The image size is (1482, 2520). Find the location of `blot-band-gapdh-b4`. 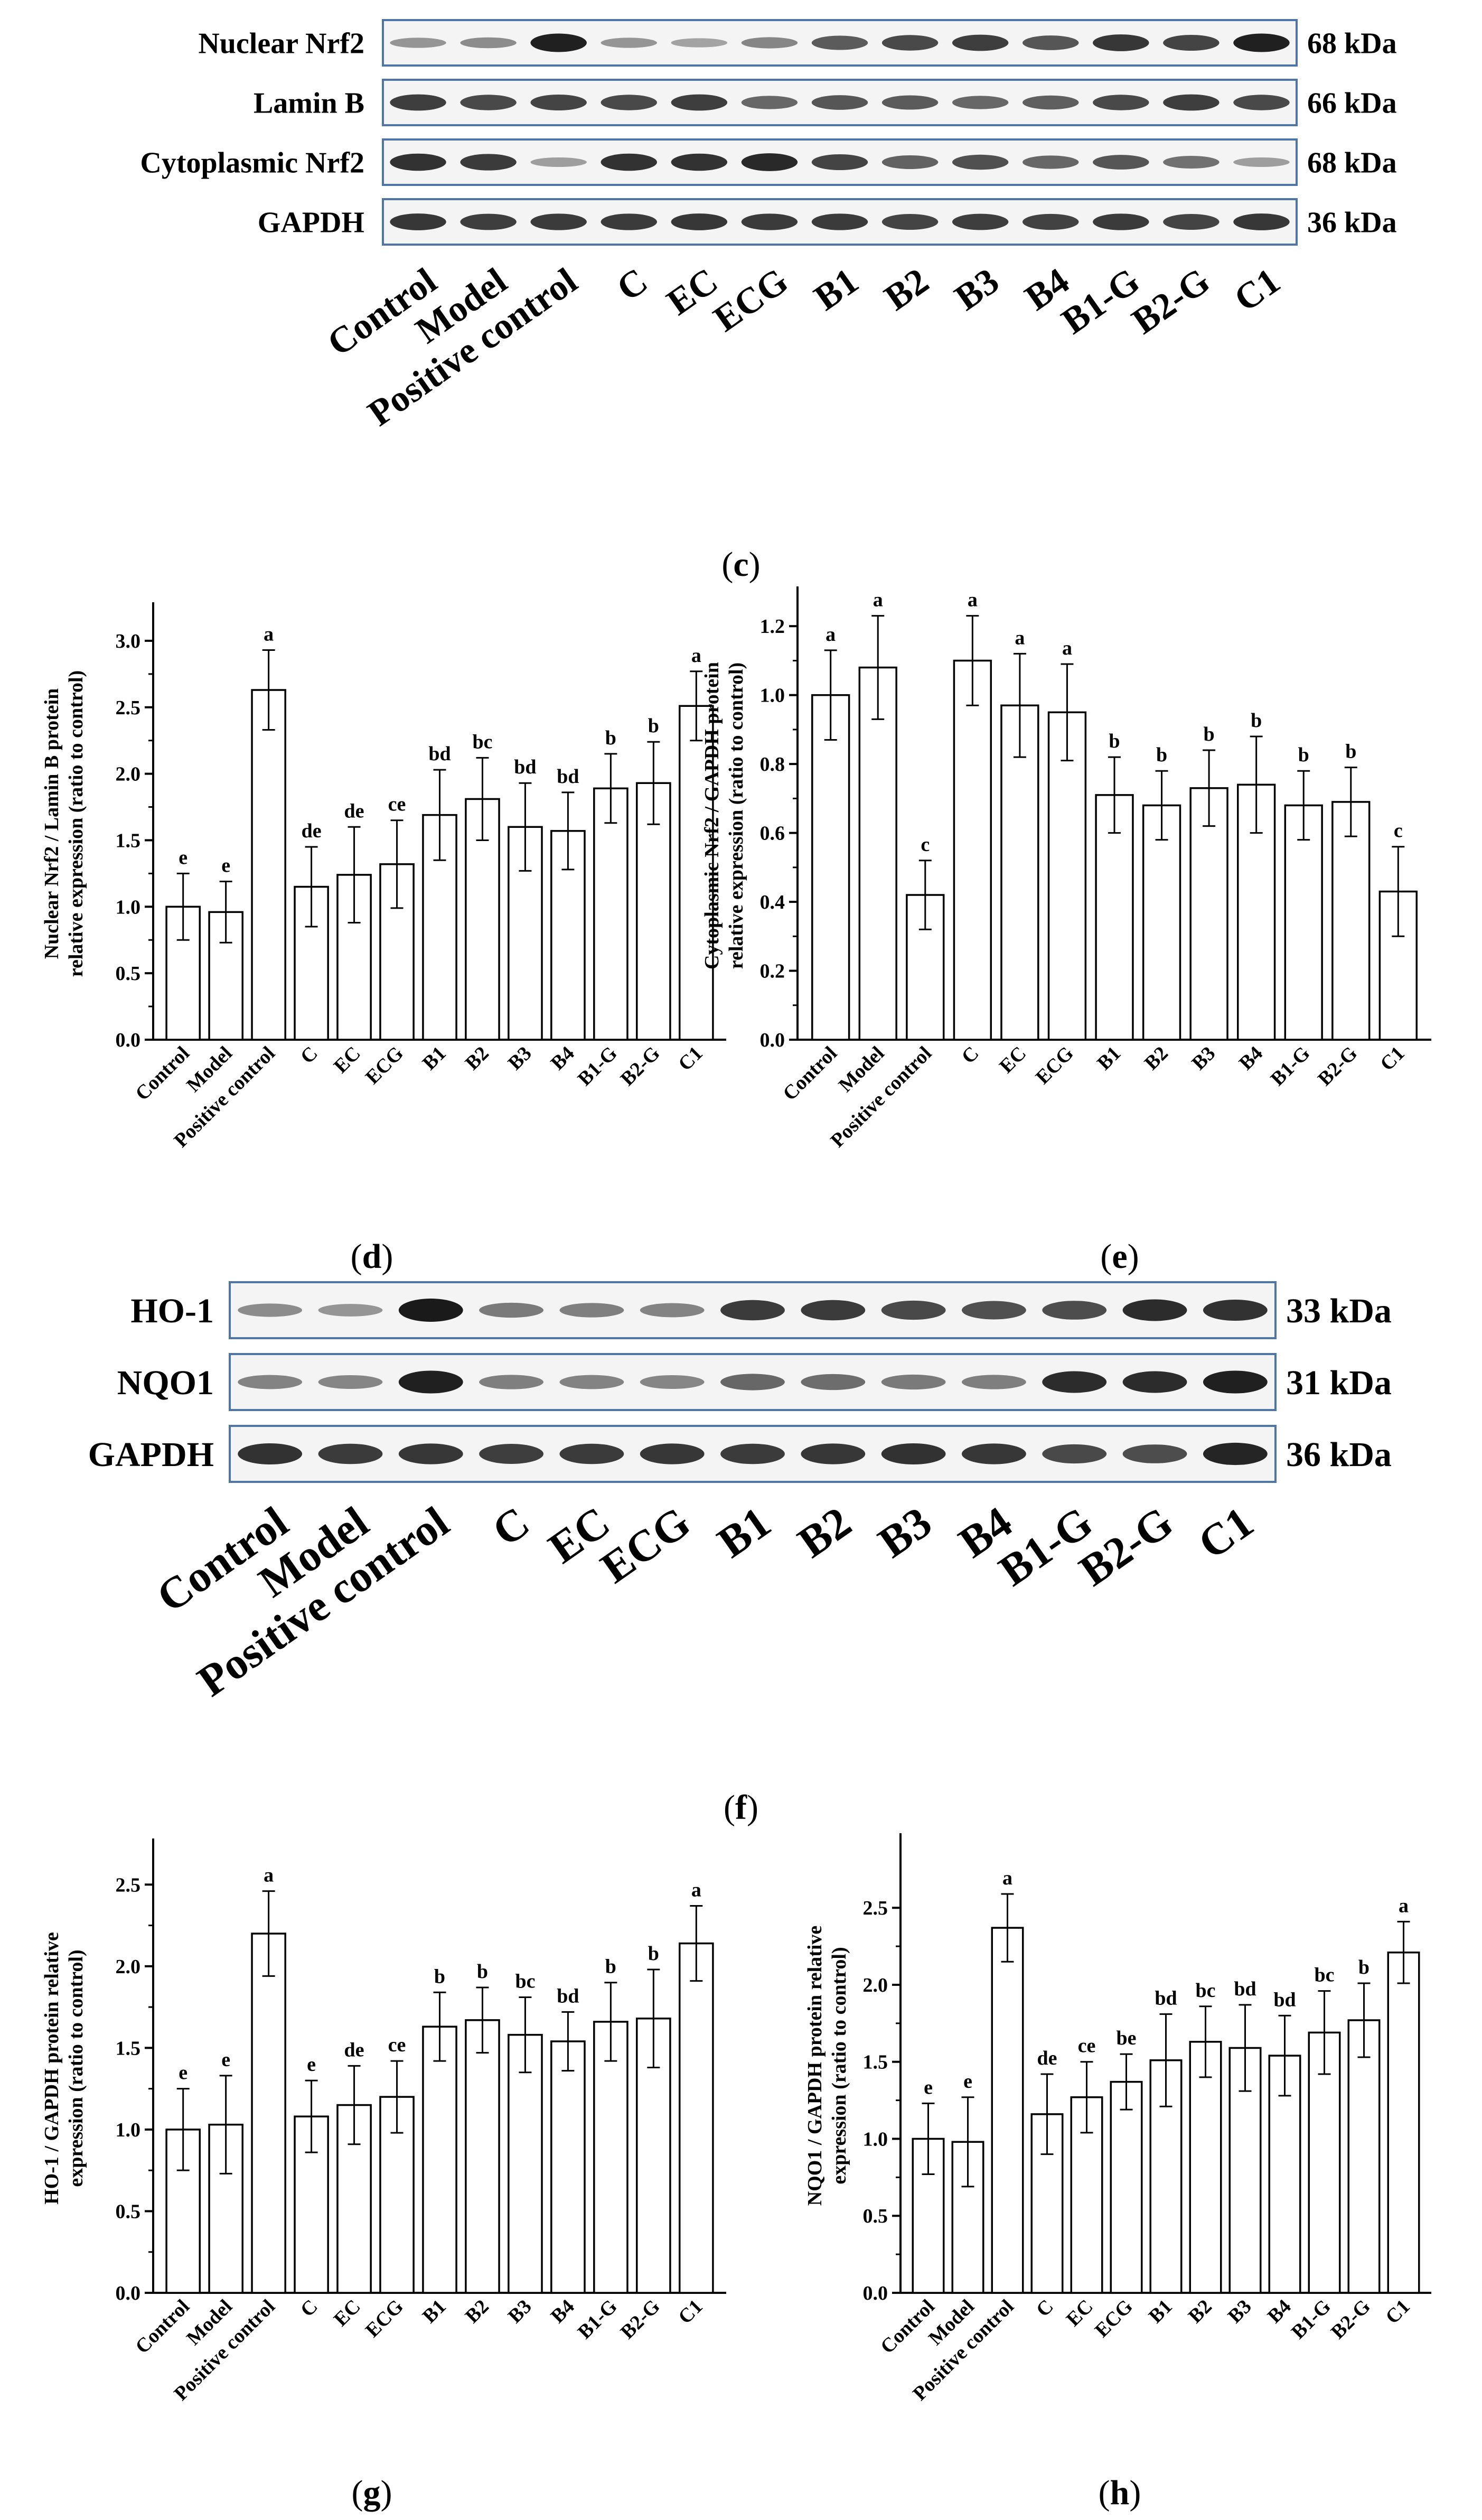

blot-band-gapdh-b4 is located at coordinates (1051, 221).